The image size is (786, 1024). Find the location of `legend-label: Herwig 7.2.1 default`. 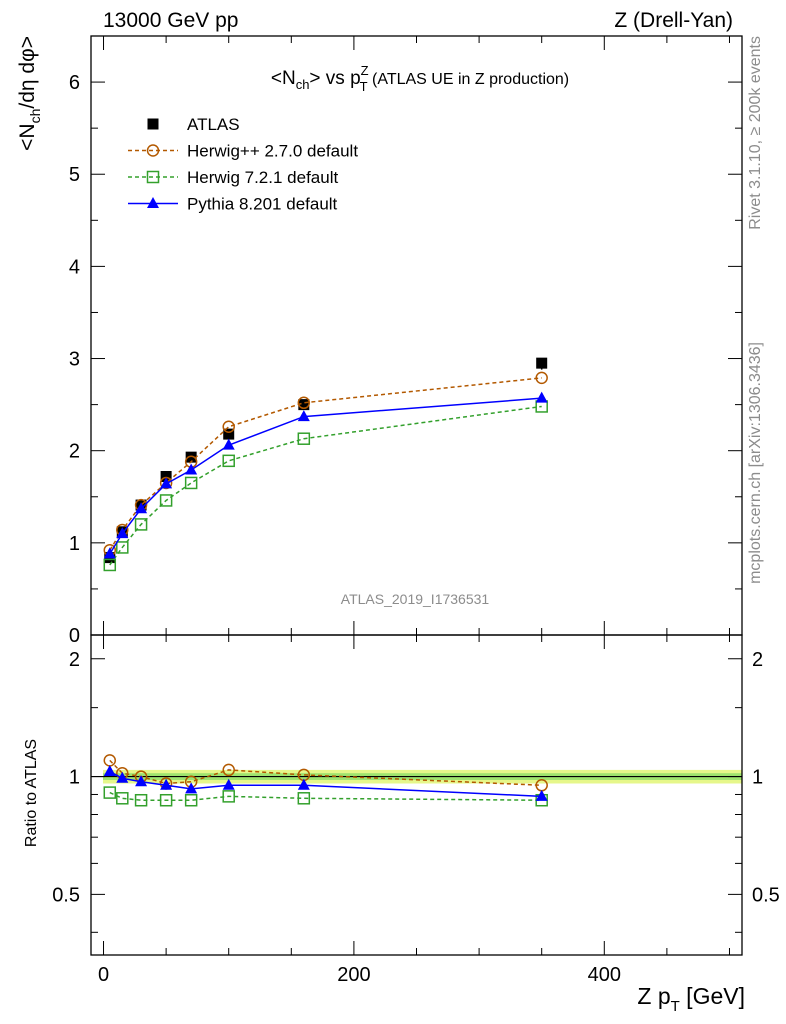

legend-label: Herwig 7.2.1 default is located at coordinates (262, 177).